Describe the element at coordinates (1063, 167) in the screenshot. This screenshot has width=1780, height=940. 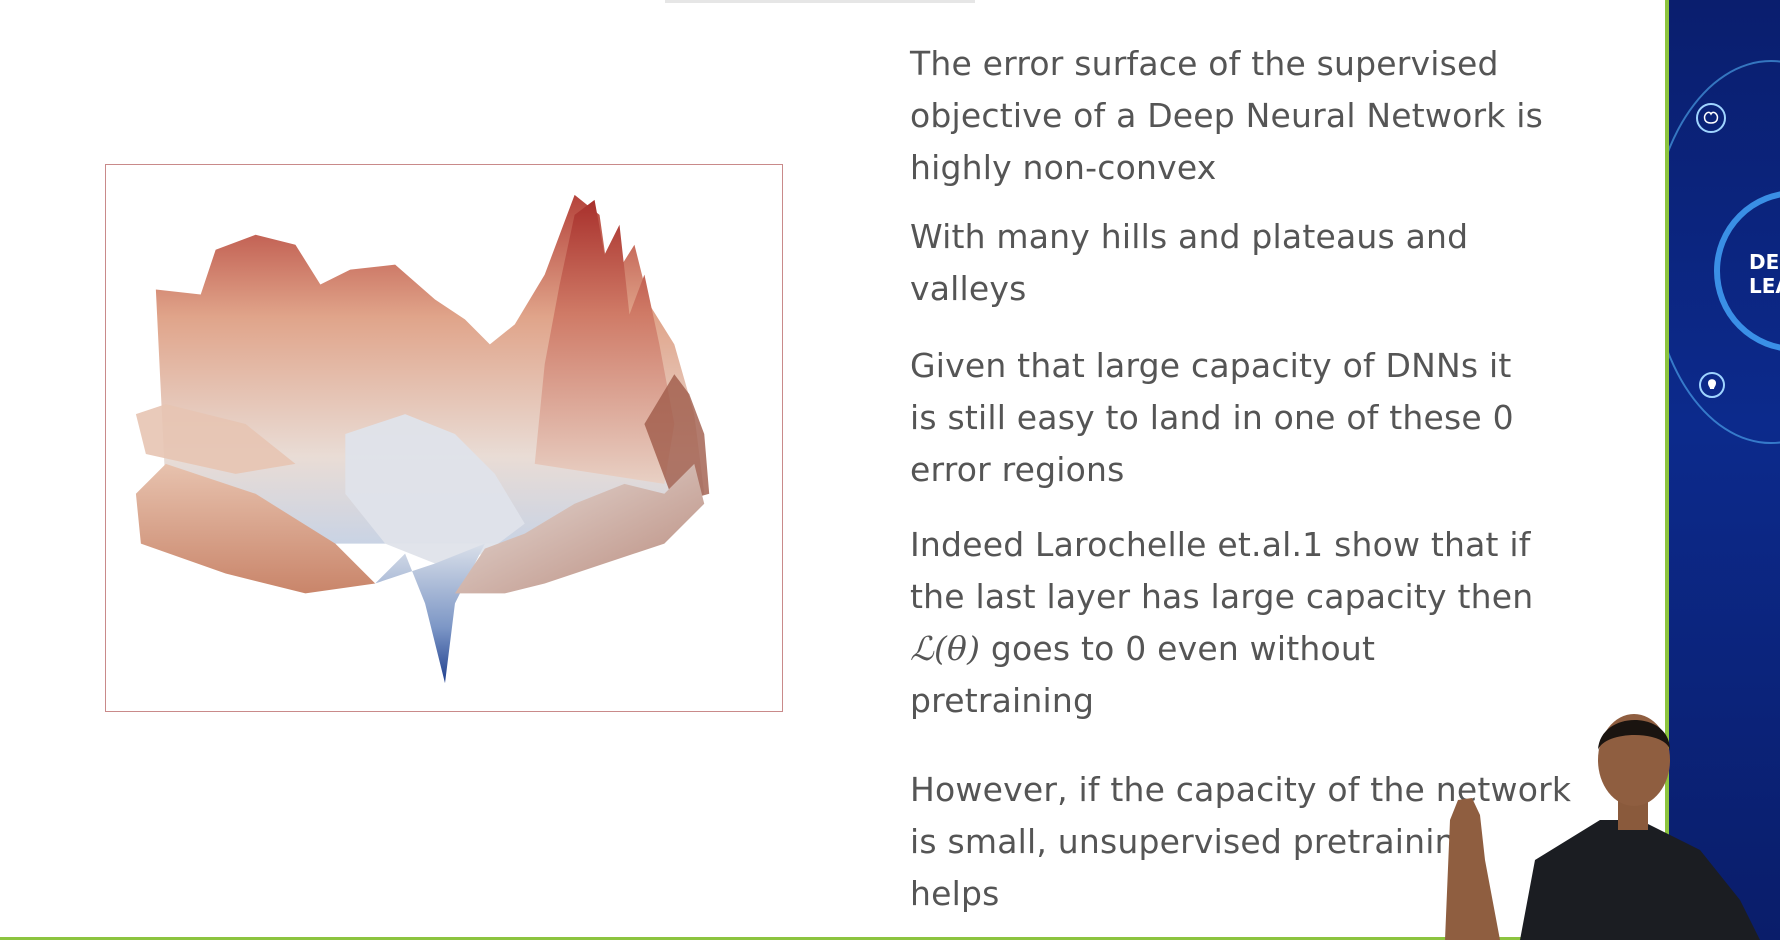
I see `bullet-1-line-3: highly non-convex` at that location.